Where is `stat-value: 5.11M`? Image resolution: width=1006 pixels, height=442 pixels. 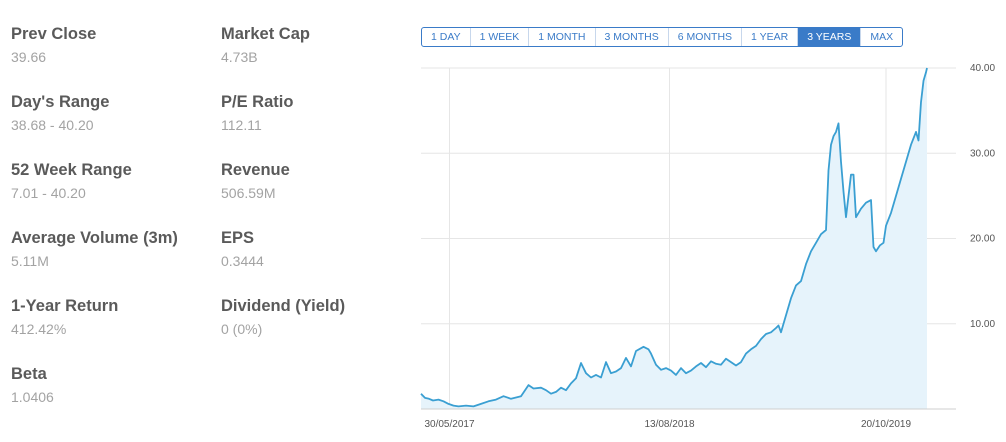 stat-value: 5.11M is located at coordinates (30, 261).